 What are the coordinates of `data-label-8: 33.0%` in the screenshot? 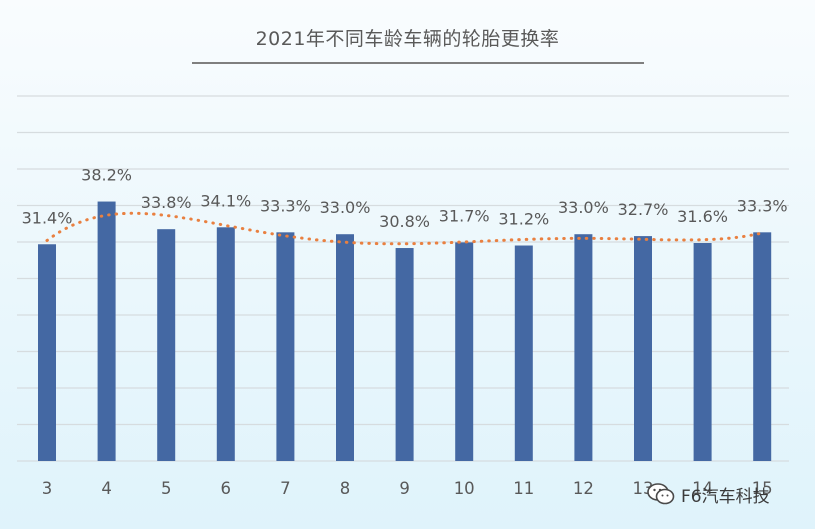 It's located at (345, 207).